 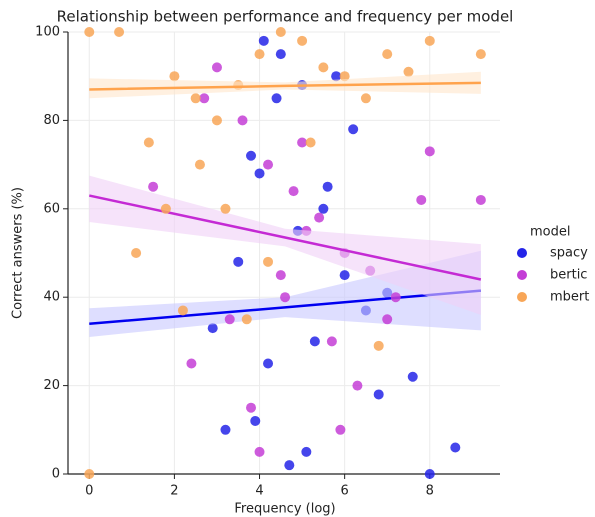 What do you see at coordinates (51, 208) in the screenshot?
I see `y-tick-label: 60` at bounding box center [51, 208].